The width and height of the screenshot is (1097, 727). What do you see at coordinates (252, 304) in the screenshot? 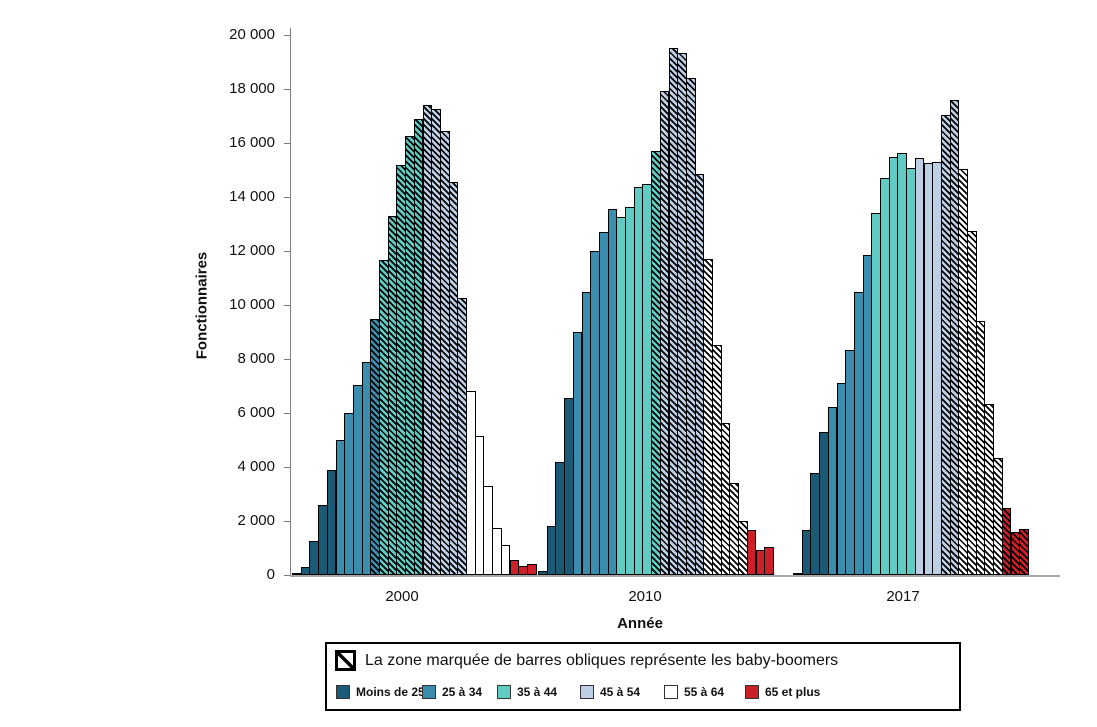
I see `y-tick-label: 10 000` at bounding box center [252, 304].